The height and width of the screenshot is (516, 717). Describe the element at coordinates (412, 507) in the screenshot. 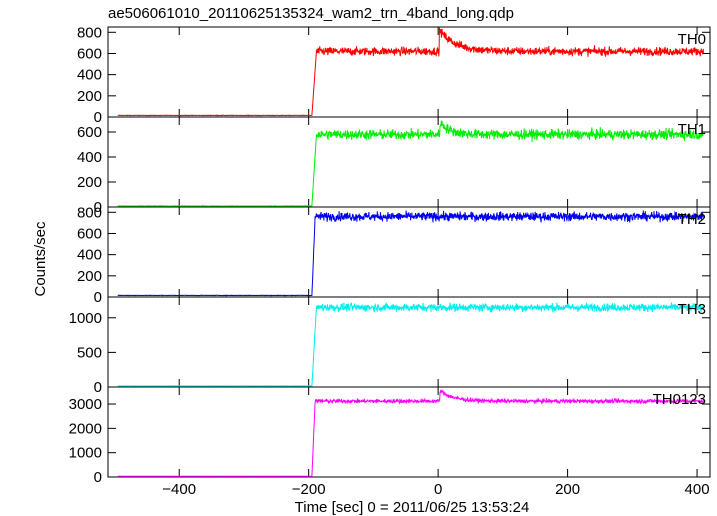

I see `x-axis-label: Time [sec] 0 = 2011/06/25 13:53:24` at that location.